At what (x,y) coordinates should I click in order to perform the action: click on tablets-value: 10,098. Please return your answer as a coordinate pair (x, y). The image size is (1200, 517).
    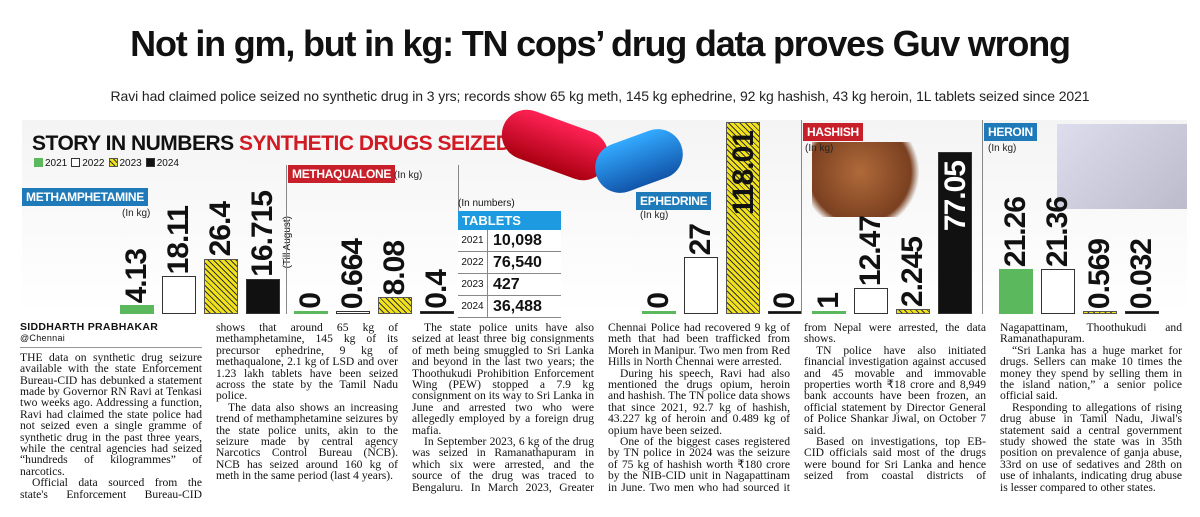
    Looking at the image, I should click on (517, 240).